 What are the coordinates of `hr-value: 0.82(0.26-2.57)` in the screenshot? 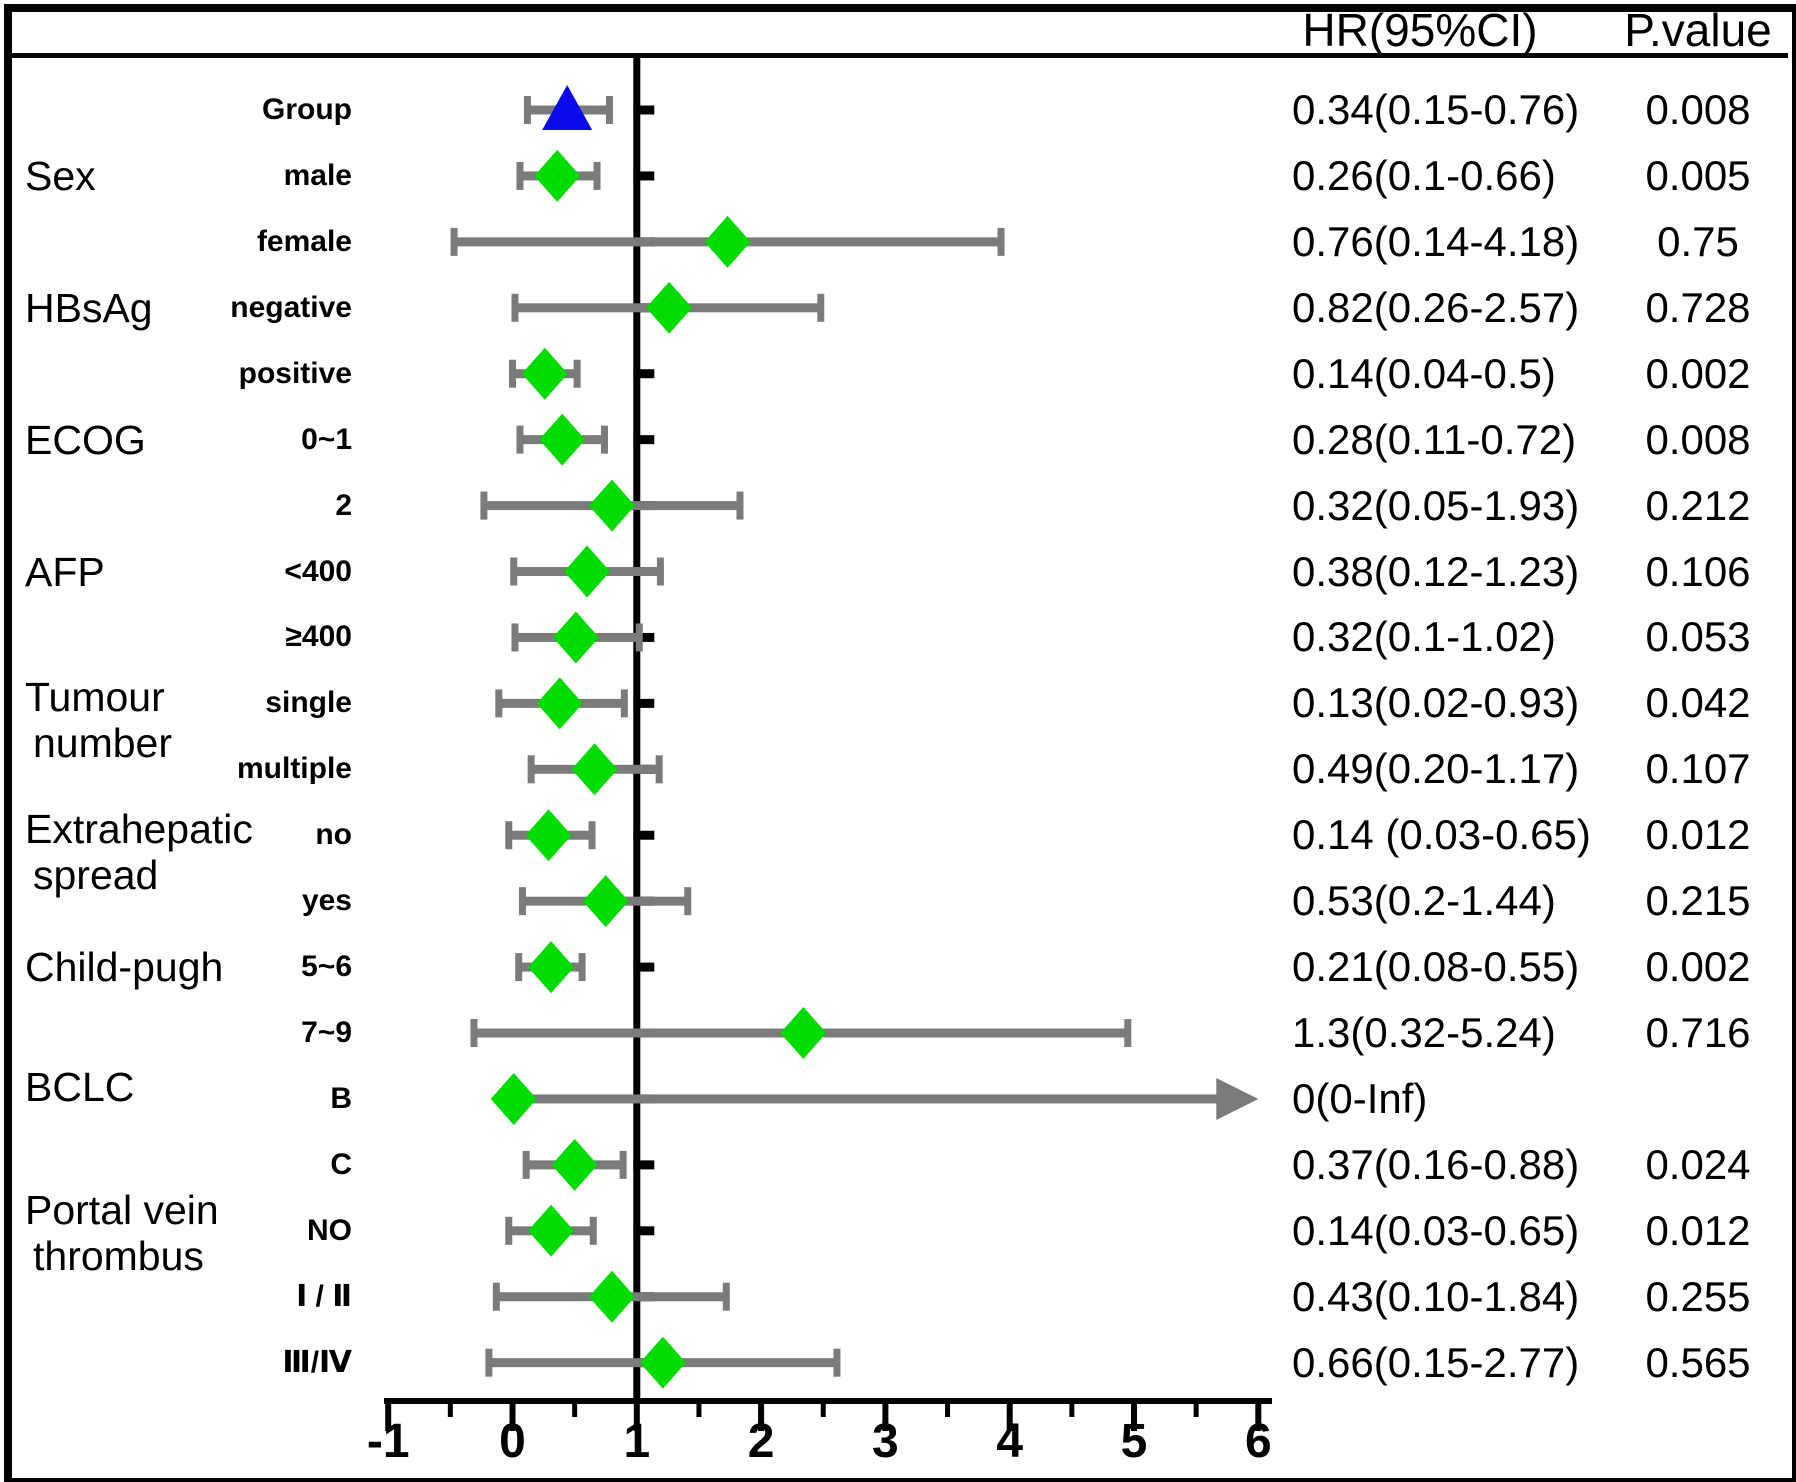 It's located at (1436, 307).